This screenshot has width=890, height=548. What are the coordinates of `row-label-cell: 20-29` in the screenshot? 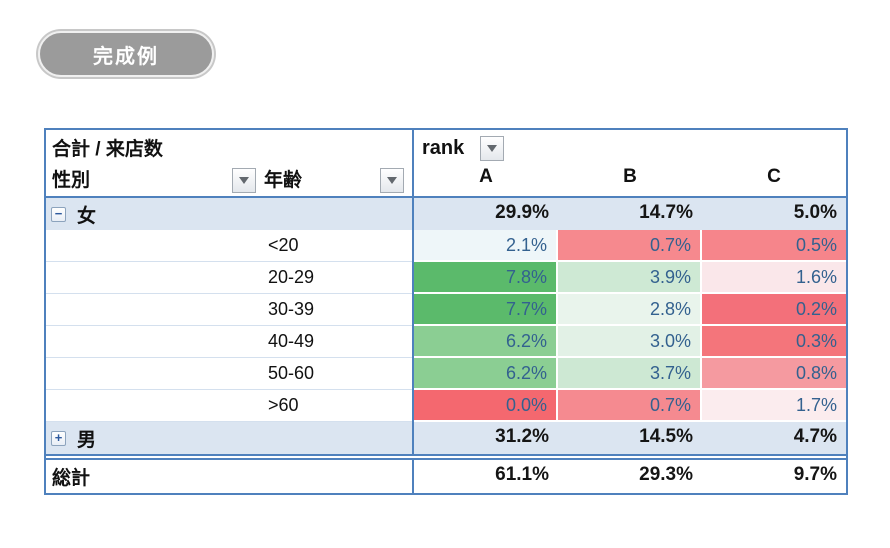 It's located at (229, 278).